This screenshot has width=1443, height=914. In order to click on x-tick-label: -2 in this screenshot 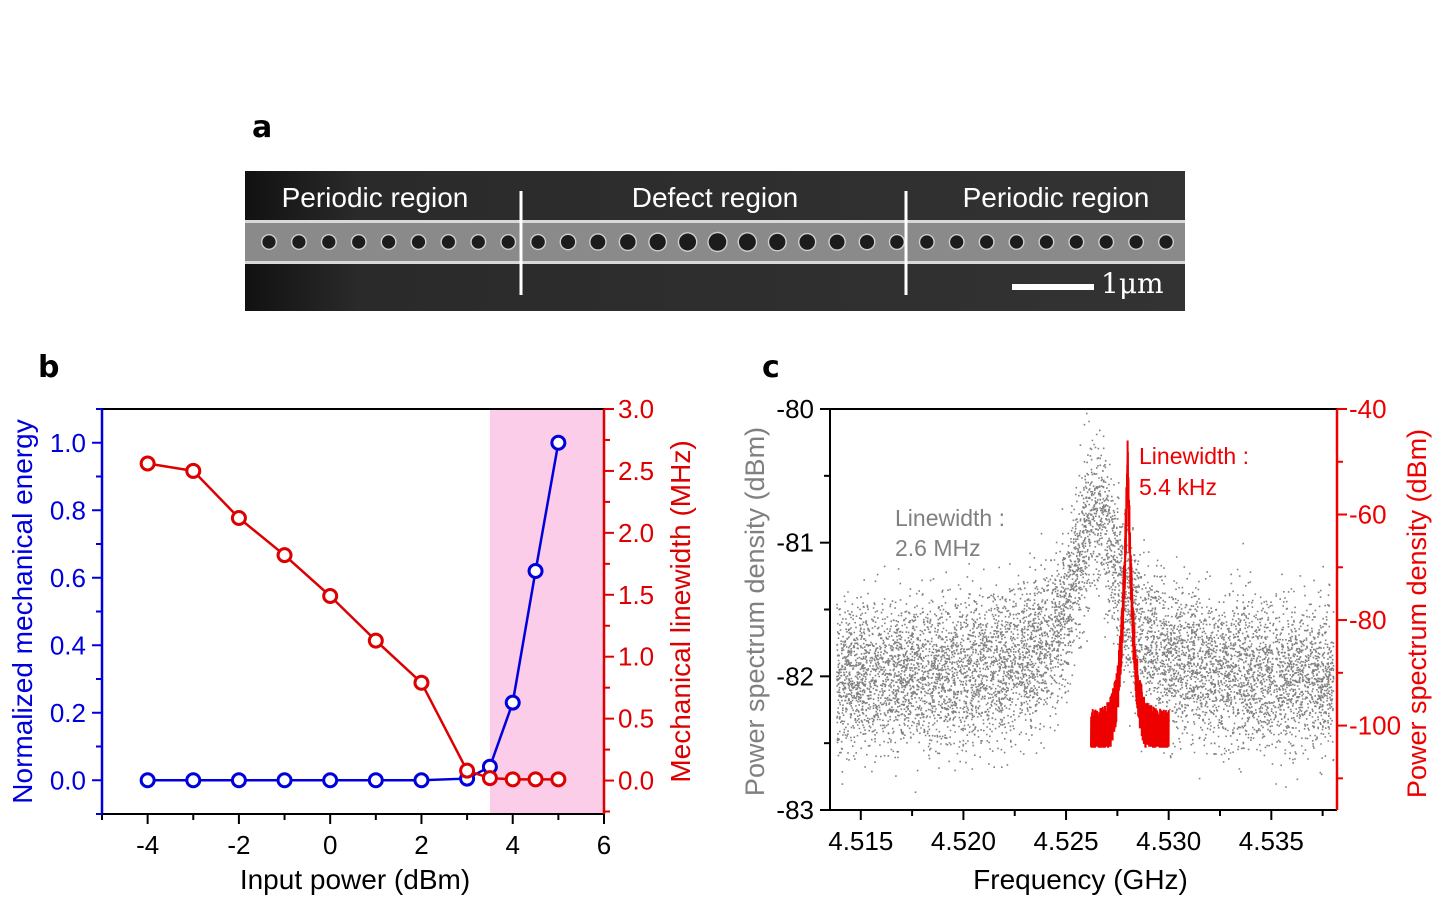, I will do `click(238, 845)`.